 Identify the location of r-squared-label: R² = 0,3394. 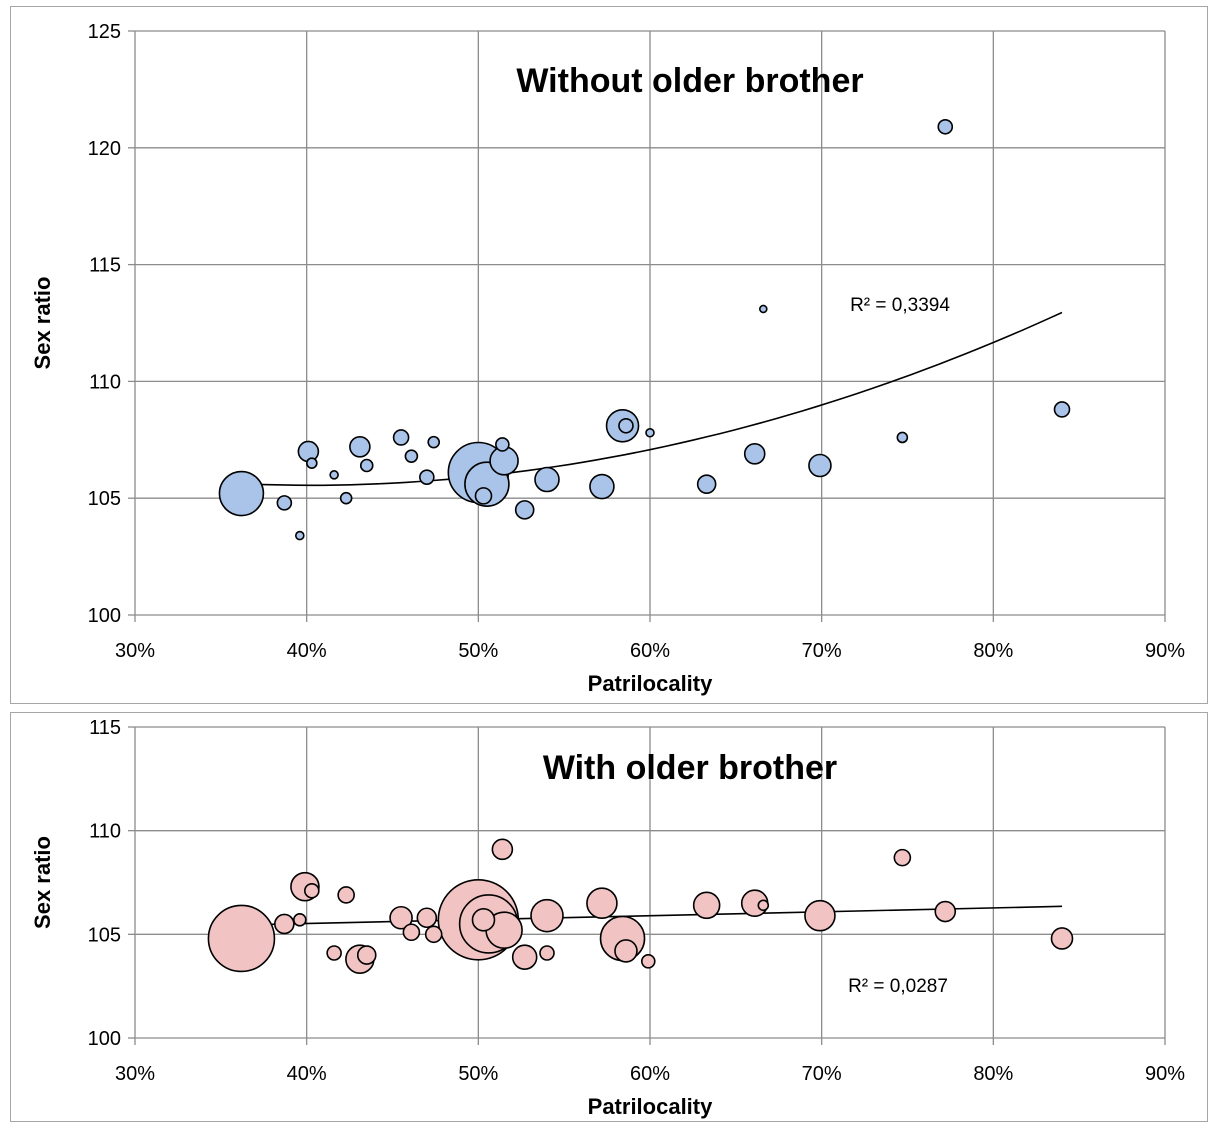
(900, 305).